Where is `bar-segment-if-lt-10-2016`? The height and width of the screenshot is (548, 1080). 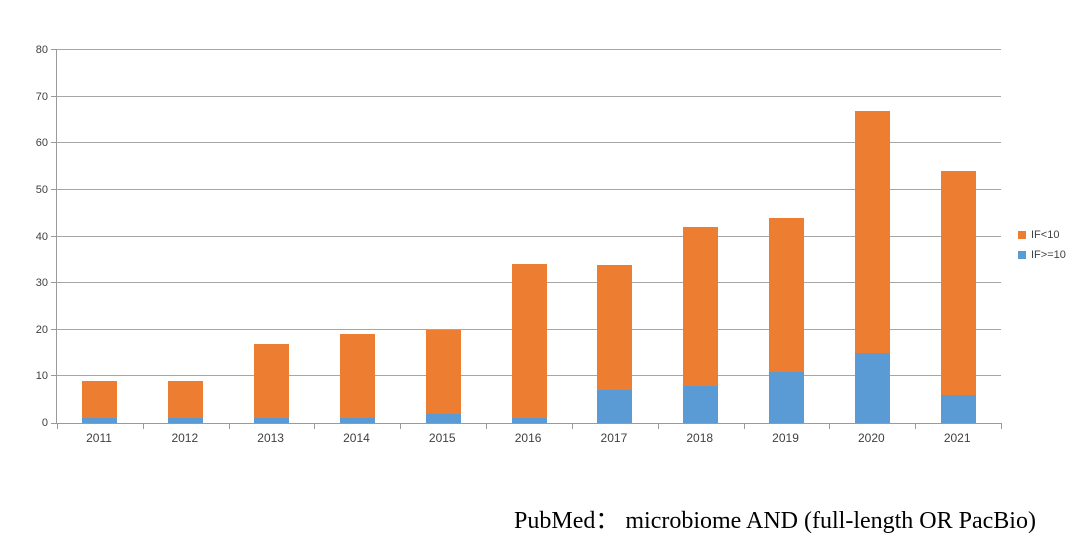
bar-segment-if-lt-10-2016 is located at coordinates (529, 341).